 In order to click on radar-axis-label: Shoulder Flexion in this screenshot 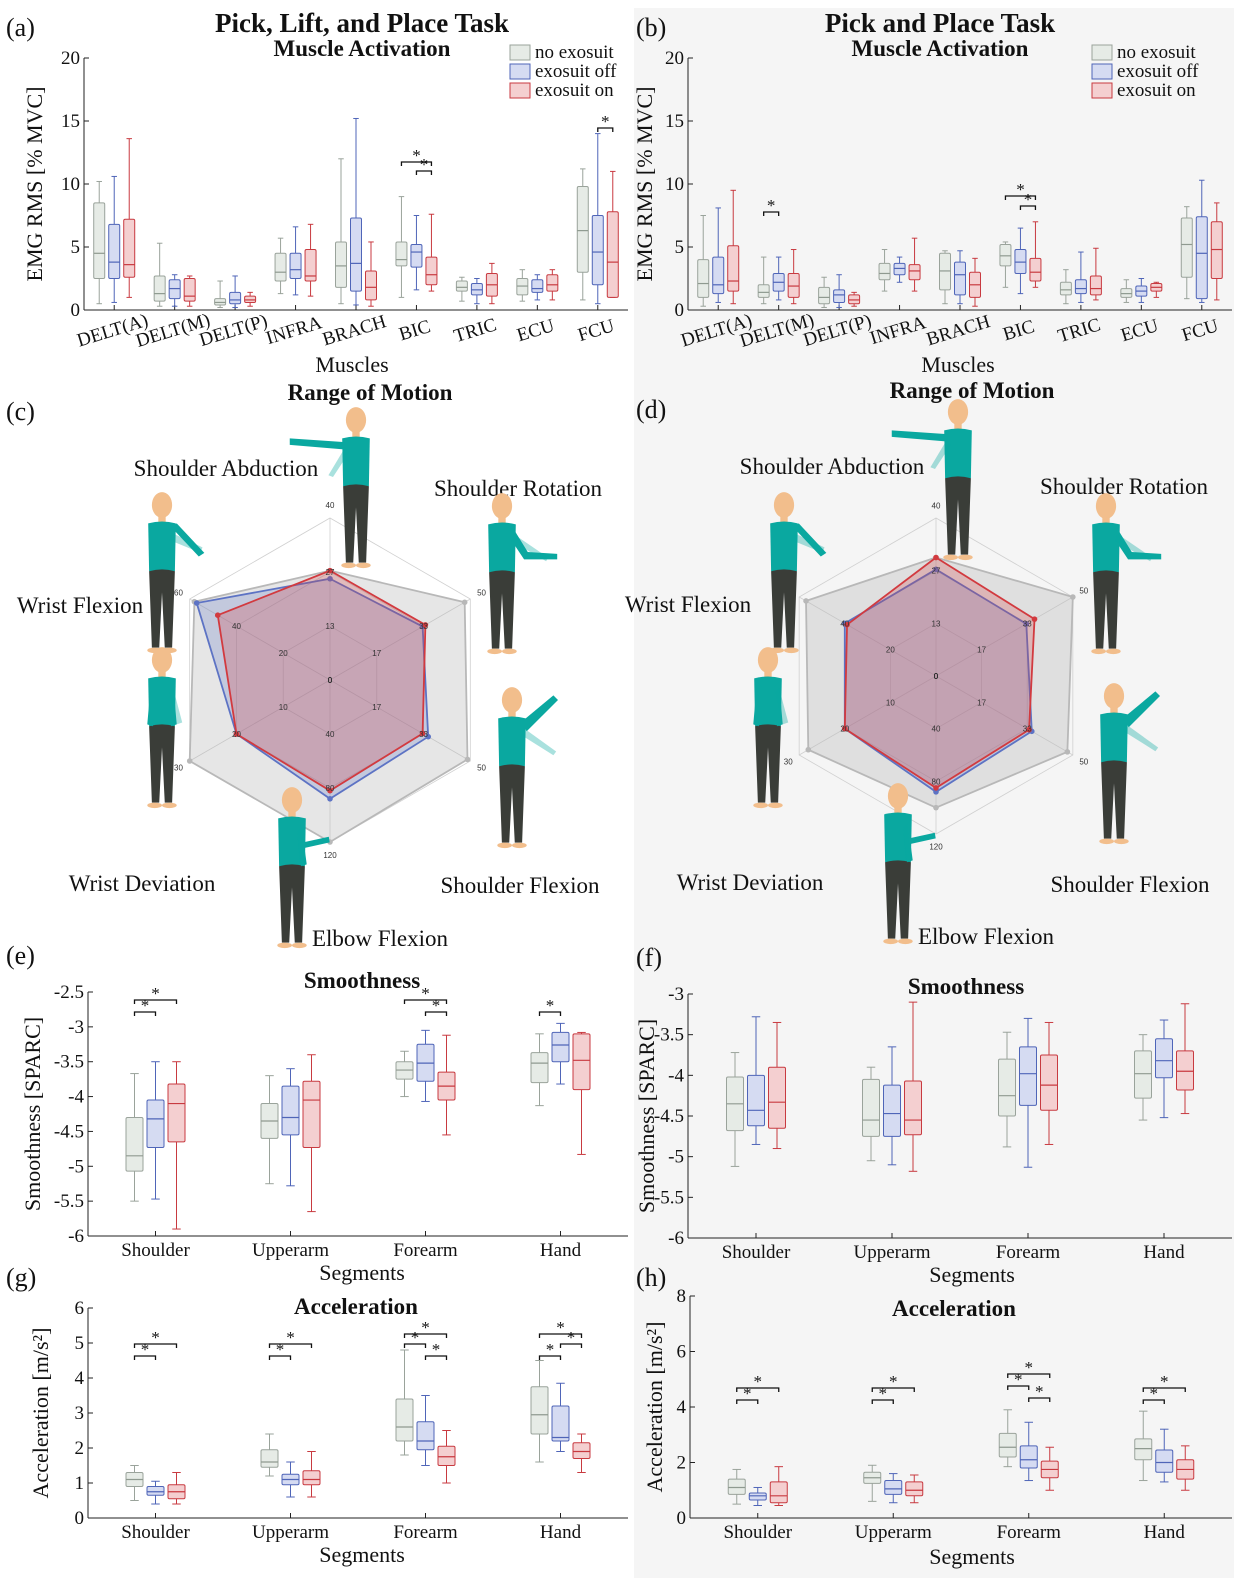, I will do `click(1130, 884)`.